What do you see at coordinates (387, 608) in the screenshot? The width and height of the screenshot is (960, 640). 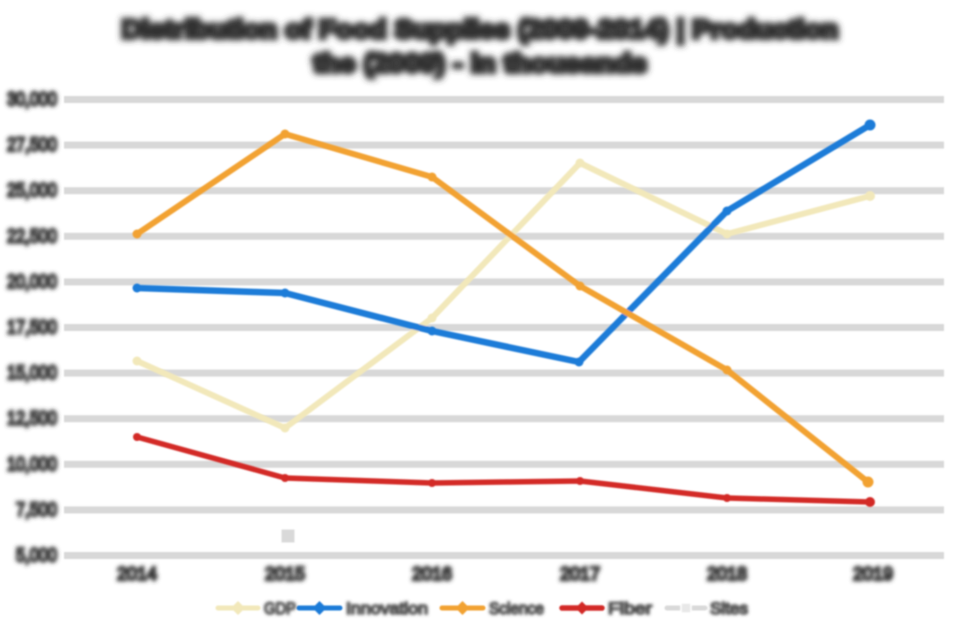 I see `svg-text: Innovation` at bounding box center [387, 608].